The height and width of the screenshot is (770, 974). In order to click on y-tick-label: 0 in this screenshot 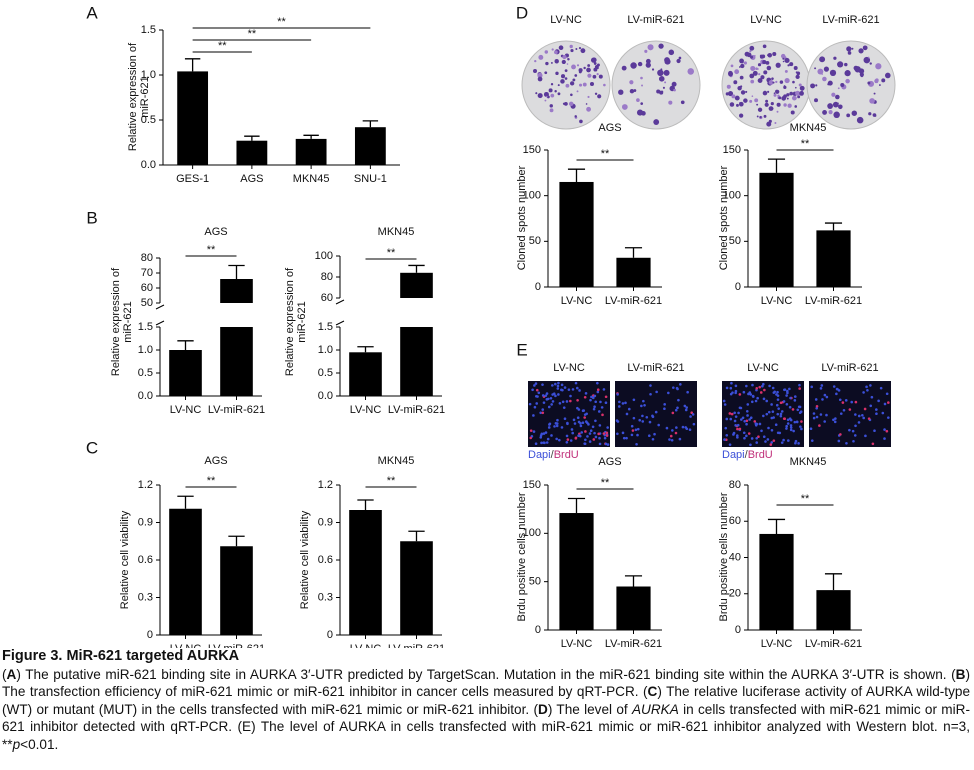, I will do `click(330, 635)`.